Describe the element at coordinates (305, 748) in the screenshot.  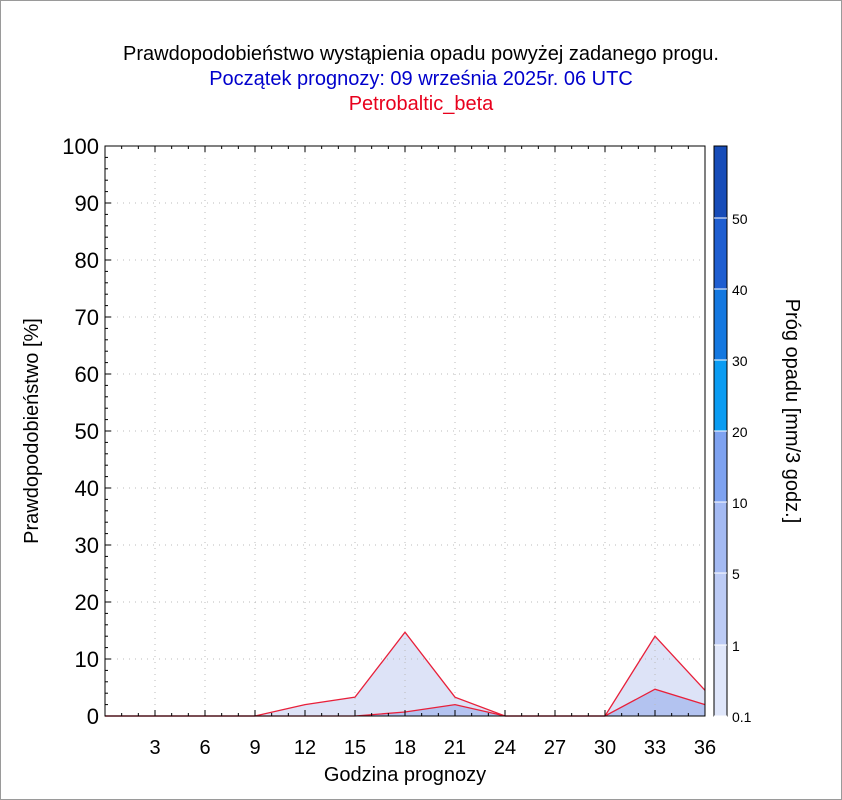
I see `x-tick-label: 12` at that location.